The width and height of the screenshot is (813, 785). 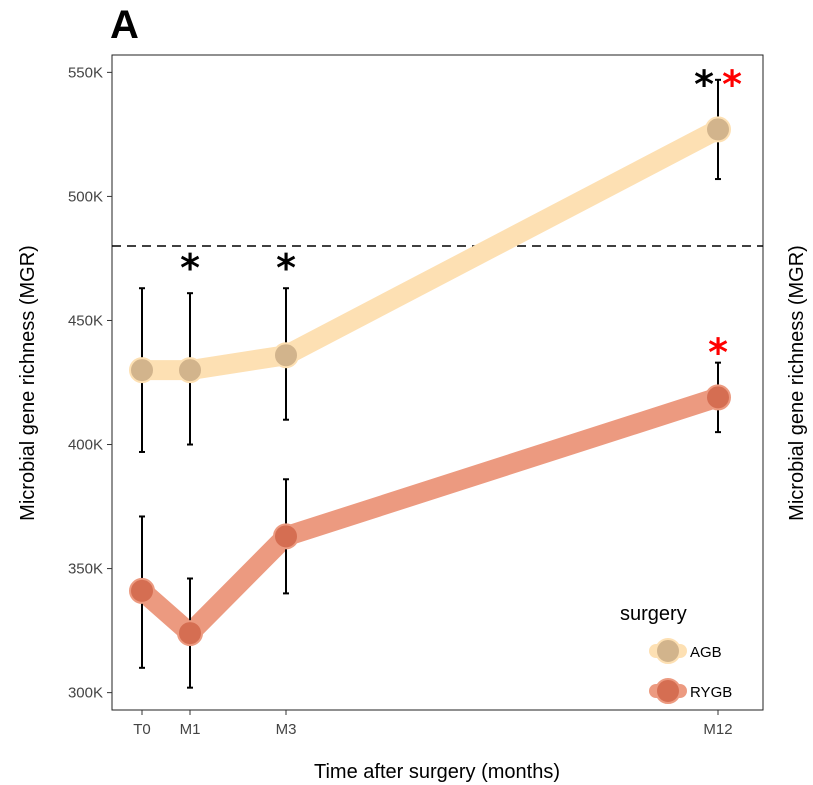 What do you see at coordinates (85, 72) in the screenshot?
I see `y-tick-label: 550K` at bounding box center [85, 72].